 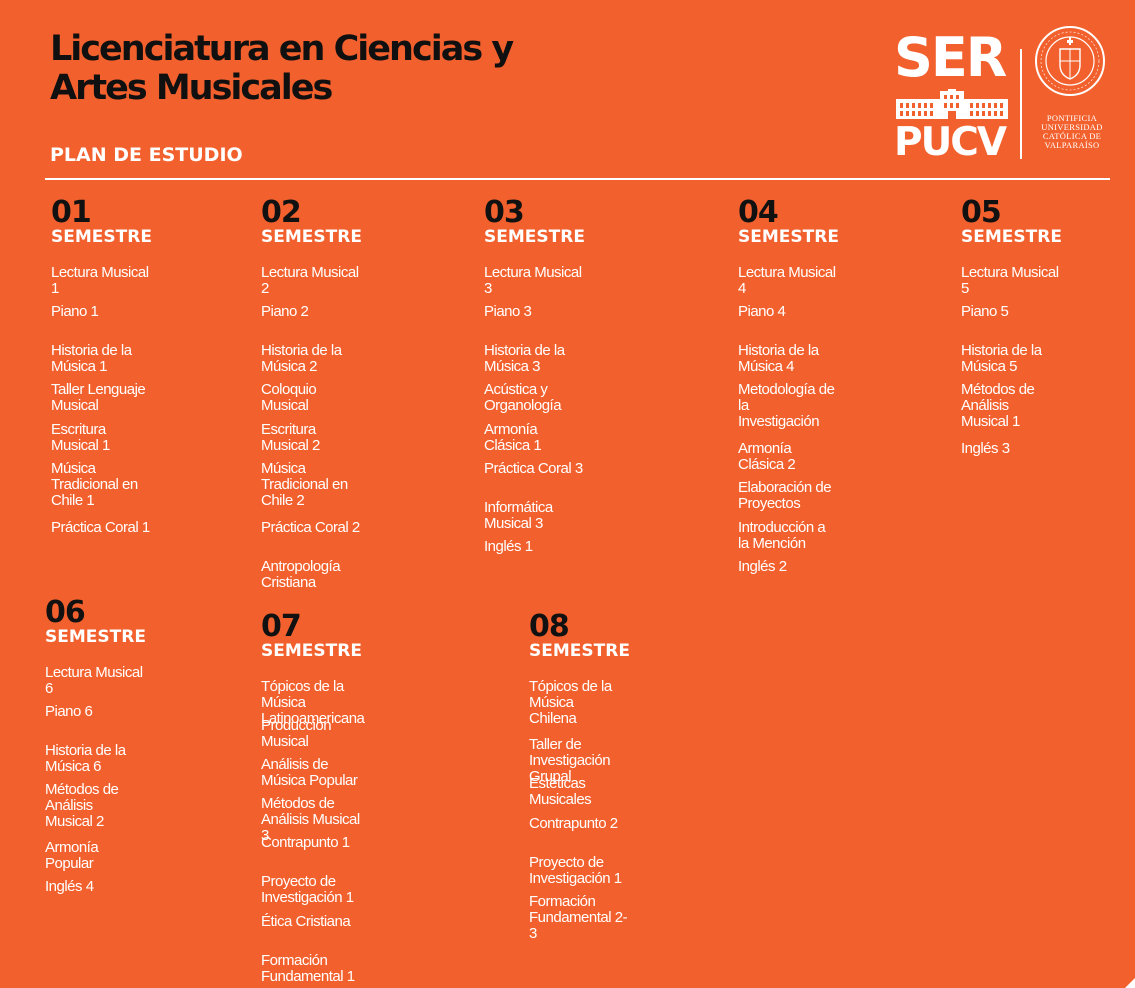 What do you see at coordinates (306, 921) in the screenshot?
I see `course-item: Ética Cristiana` at bounding box center [306, 921].